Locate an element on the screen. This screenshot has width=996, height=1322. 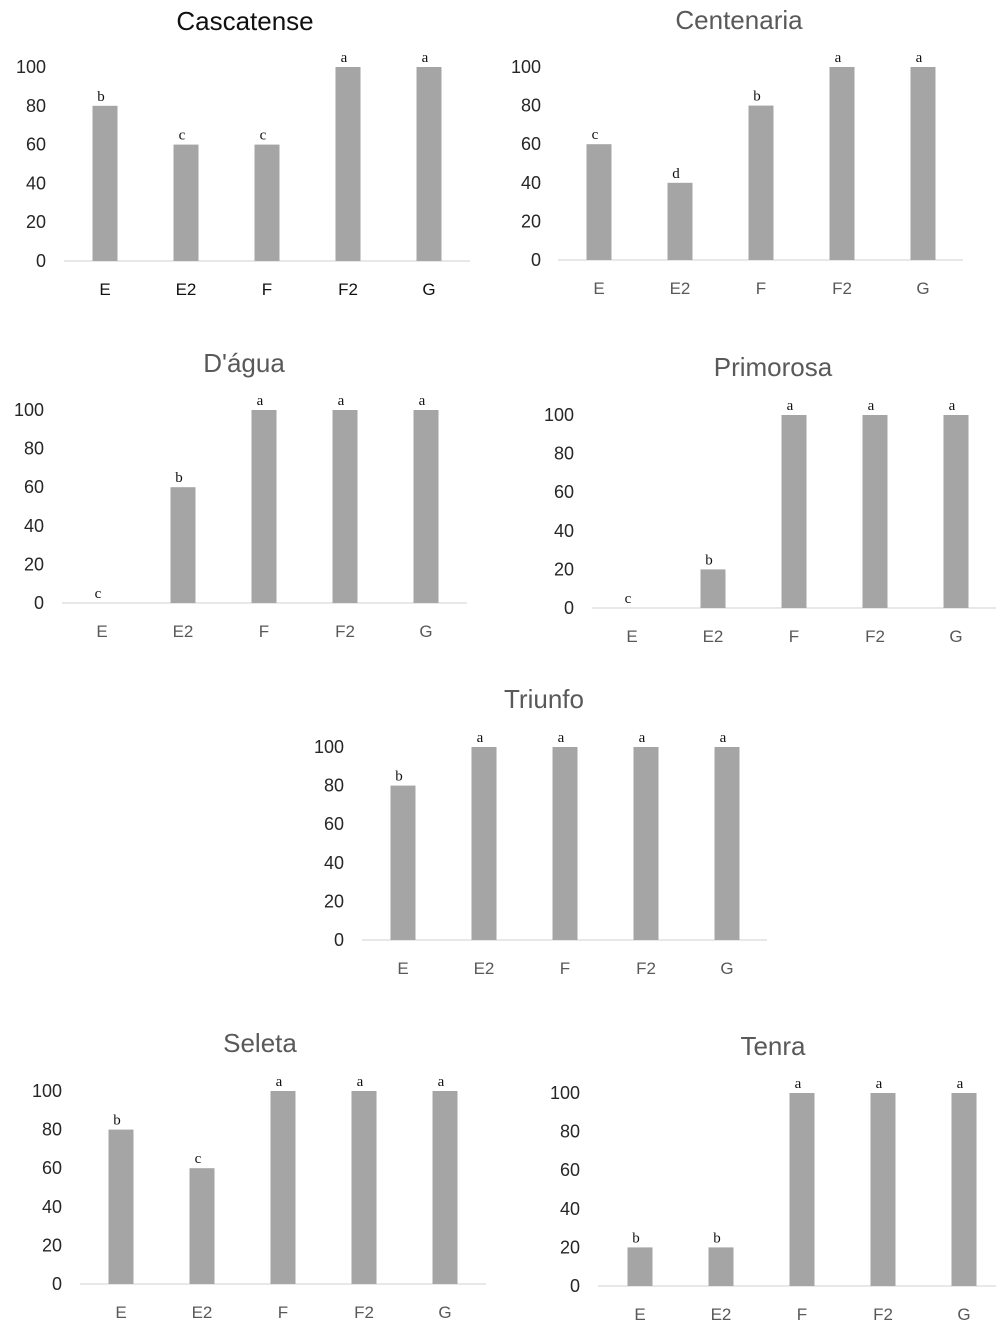
chart-title: Primorosa is located at coordinates (773, 367).